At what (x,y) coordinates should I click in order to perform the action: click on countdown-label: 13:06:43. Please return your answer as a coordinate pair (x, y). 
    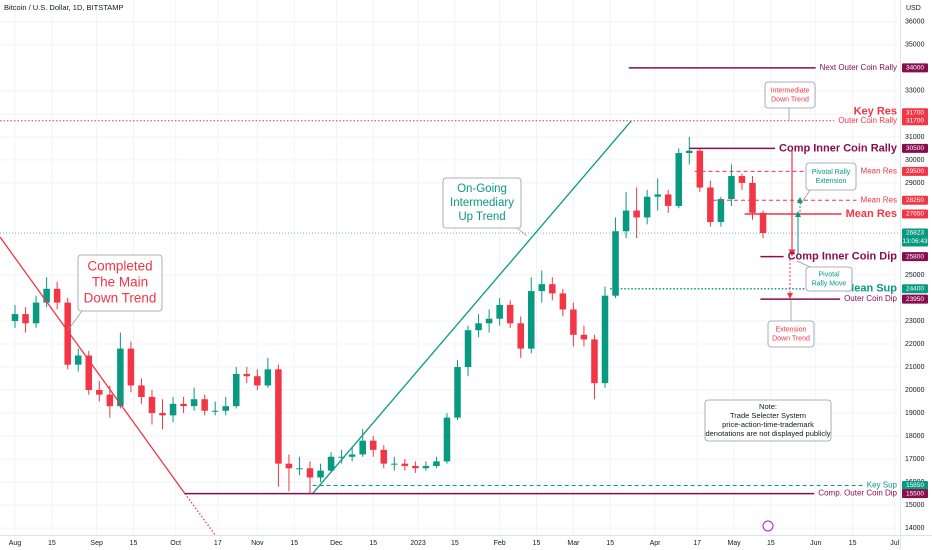
    Looking at the image, I should click on (915, 241).